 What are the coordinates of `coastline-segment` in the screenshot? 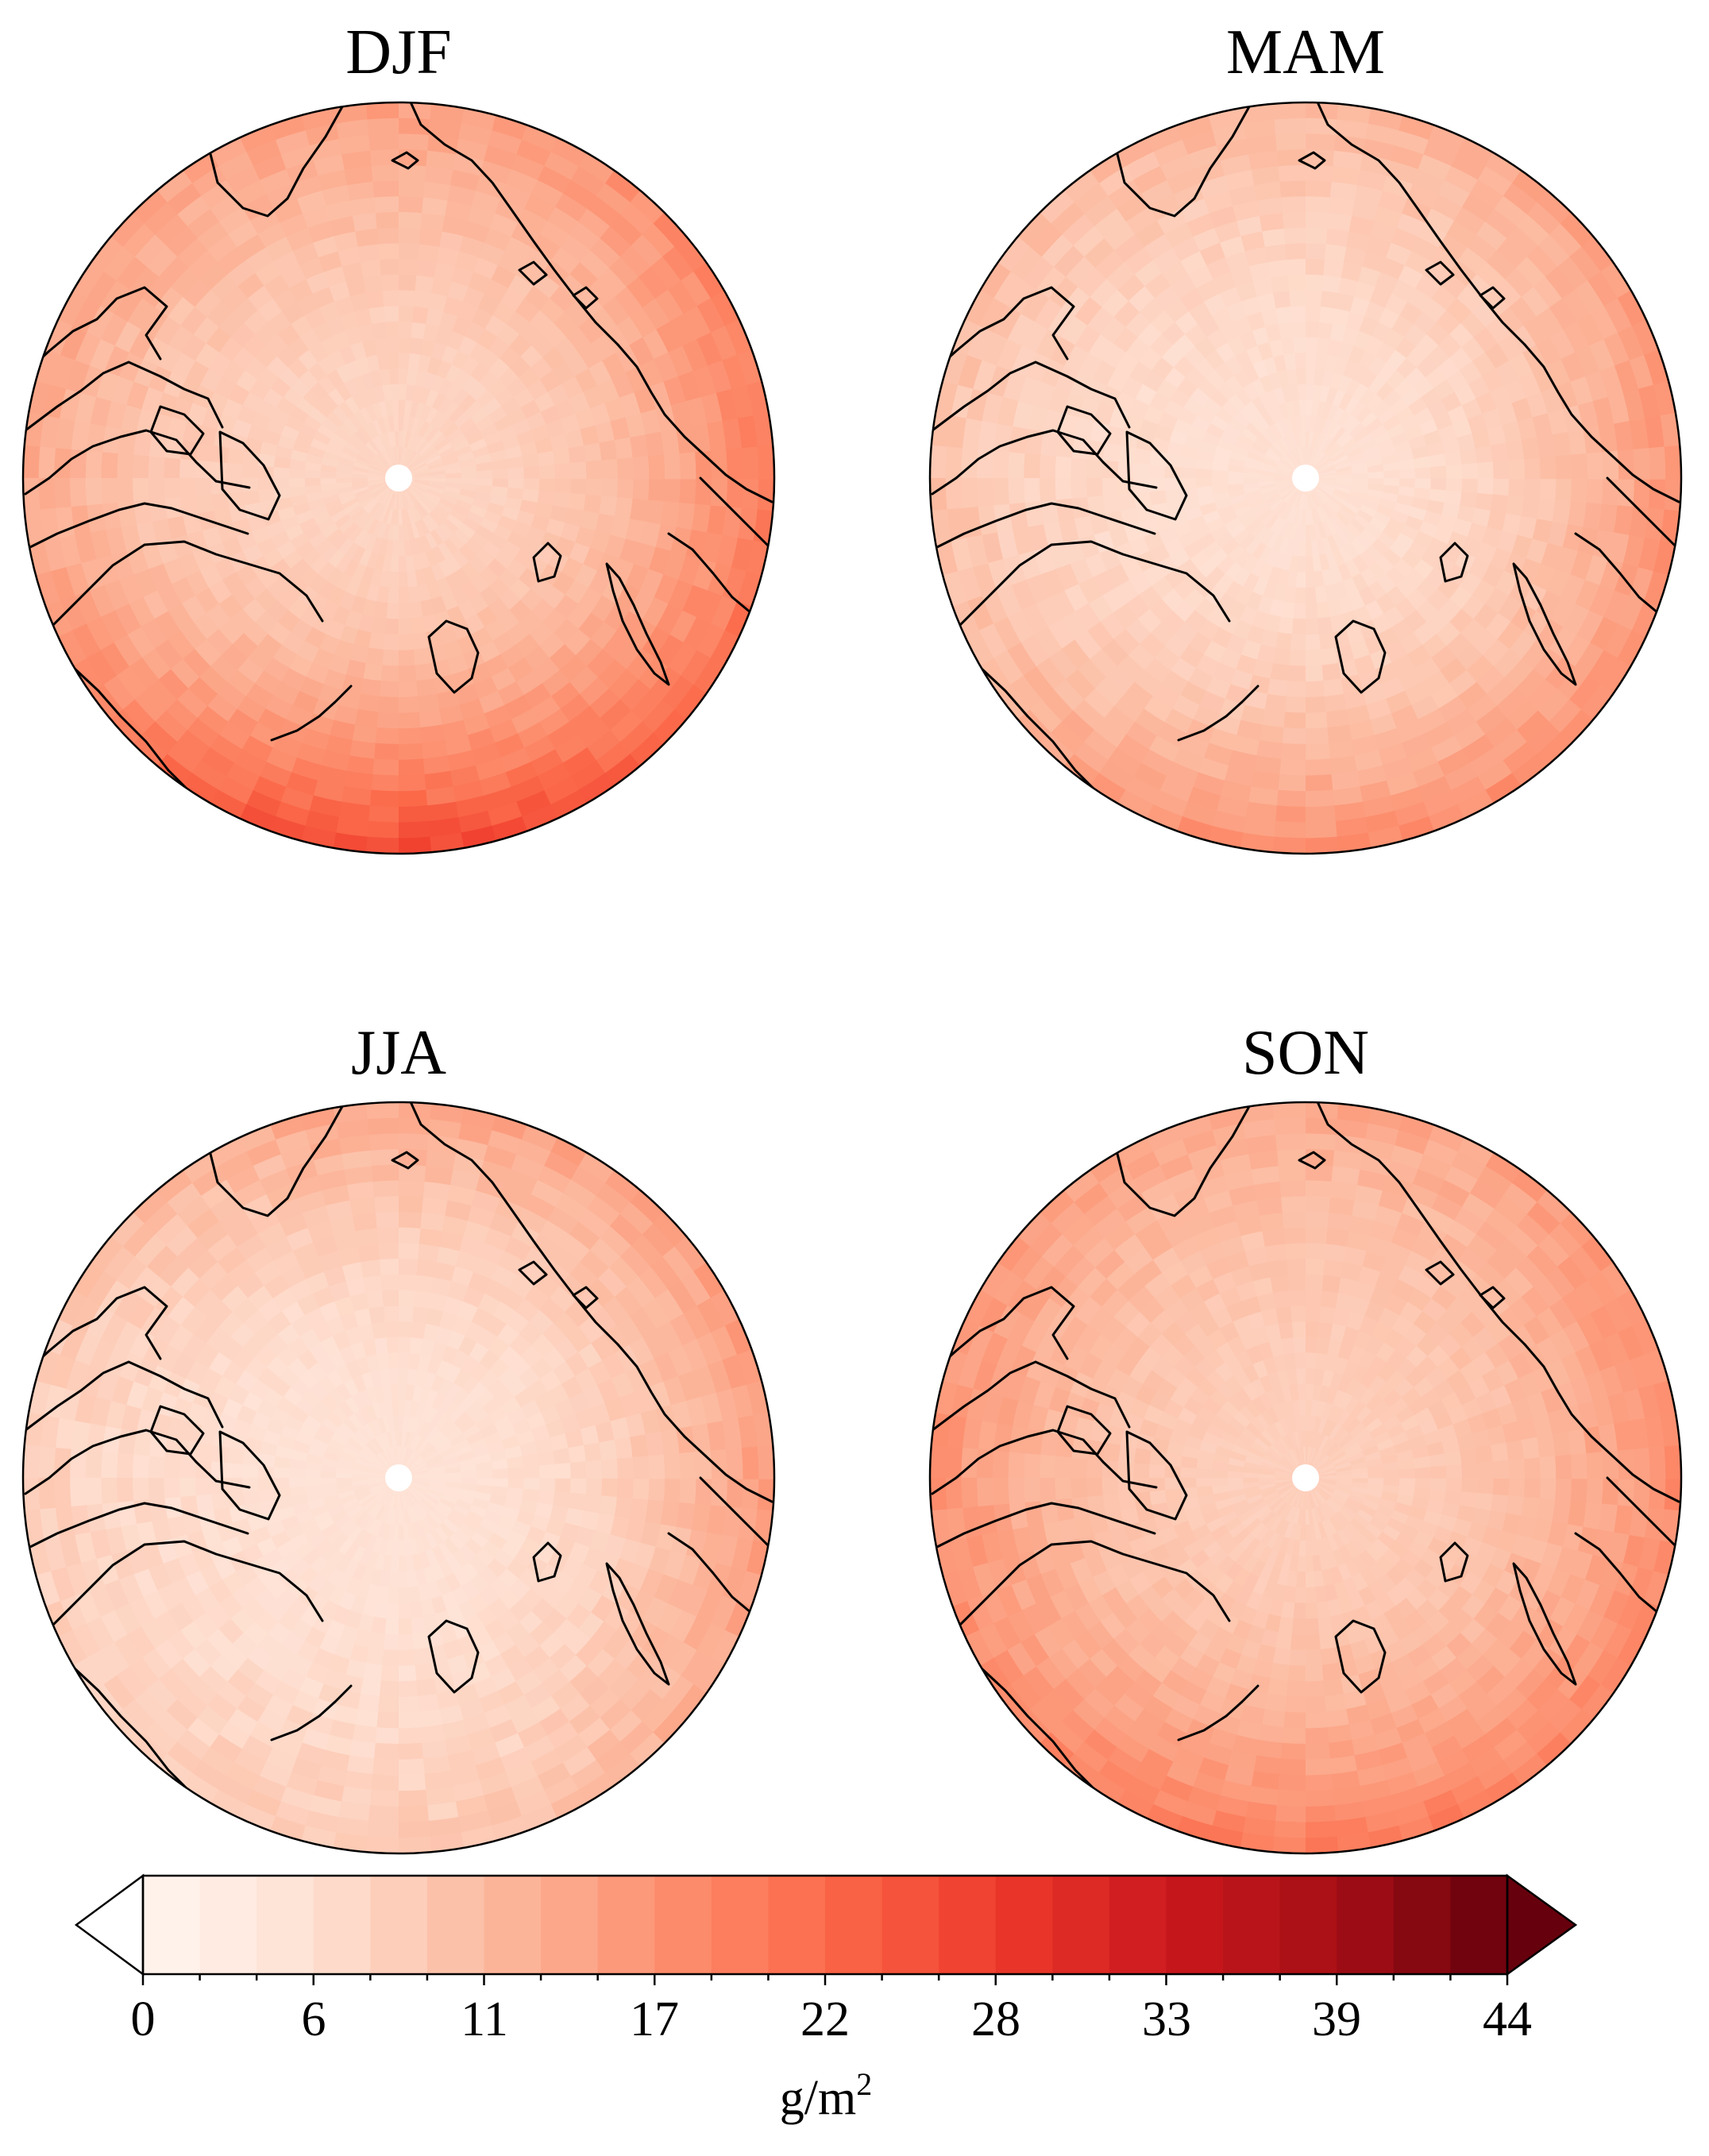 It's located at (1003, 331).